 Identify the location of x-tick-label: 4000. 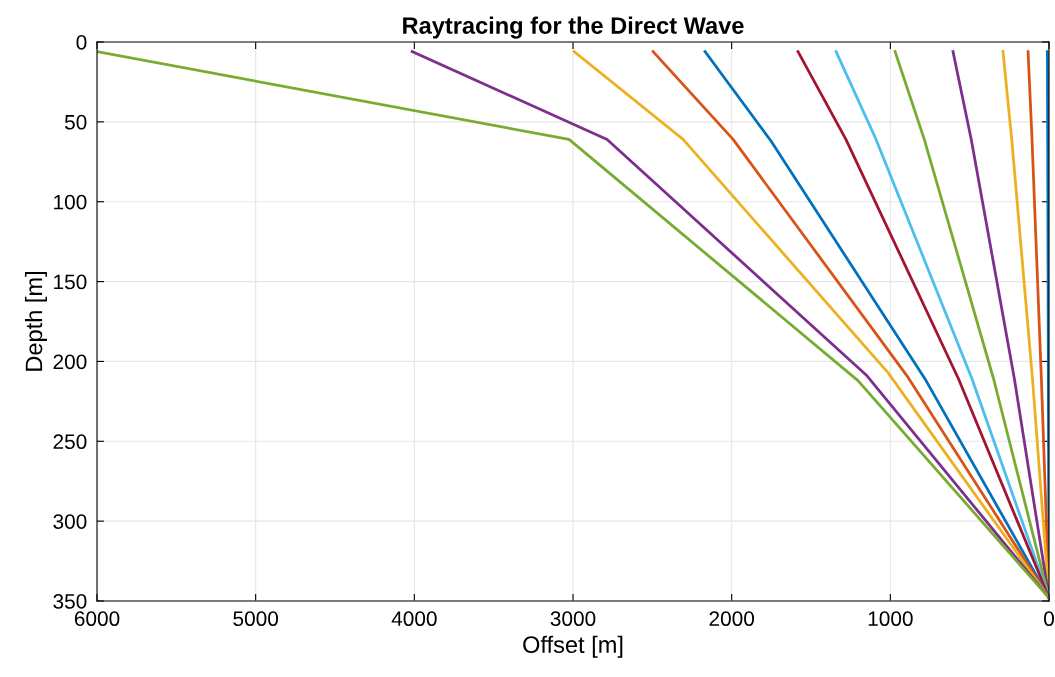
(414, 619).